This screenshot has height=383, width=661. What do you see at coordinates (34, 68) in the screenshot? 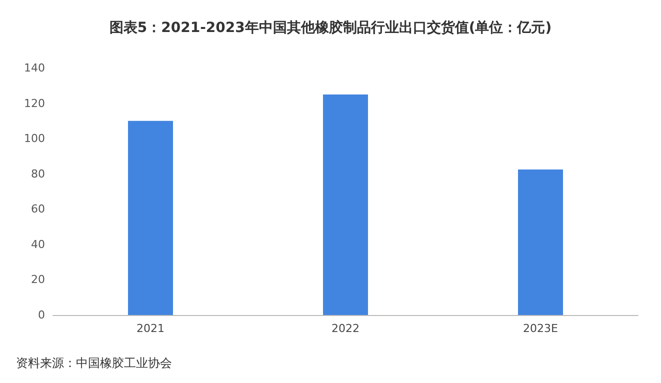
I see `y-tick-label: 140` at bounding box center [34, 68].